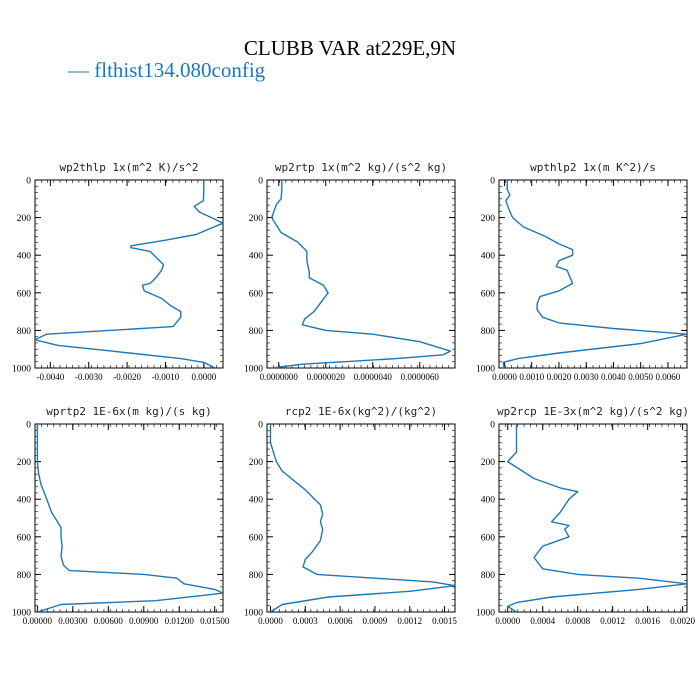 This screenshot has width=700, height=700. What do you see at coordinates (127, 377) in the screenshot?
I see `x-tick-label: -0.0020` at bounding box center [127, 377].